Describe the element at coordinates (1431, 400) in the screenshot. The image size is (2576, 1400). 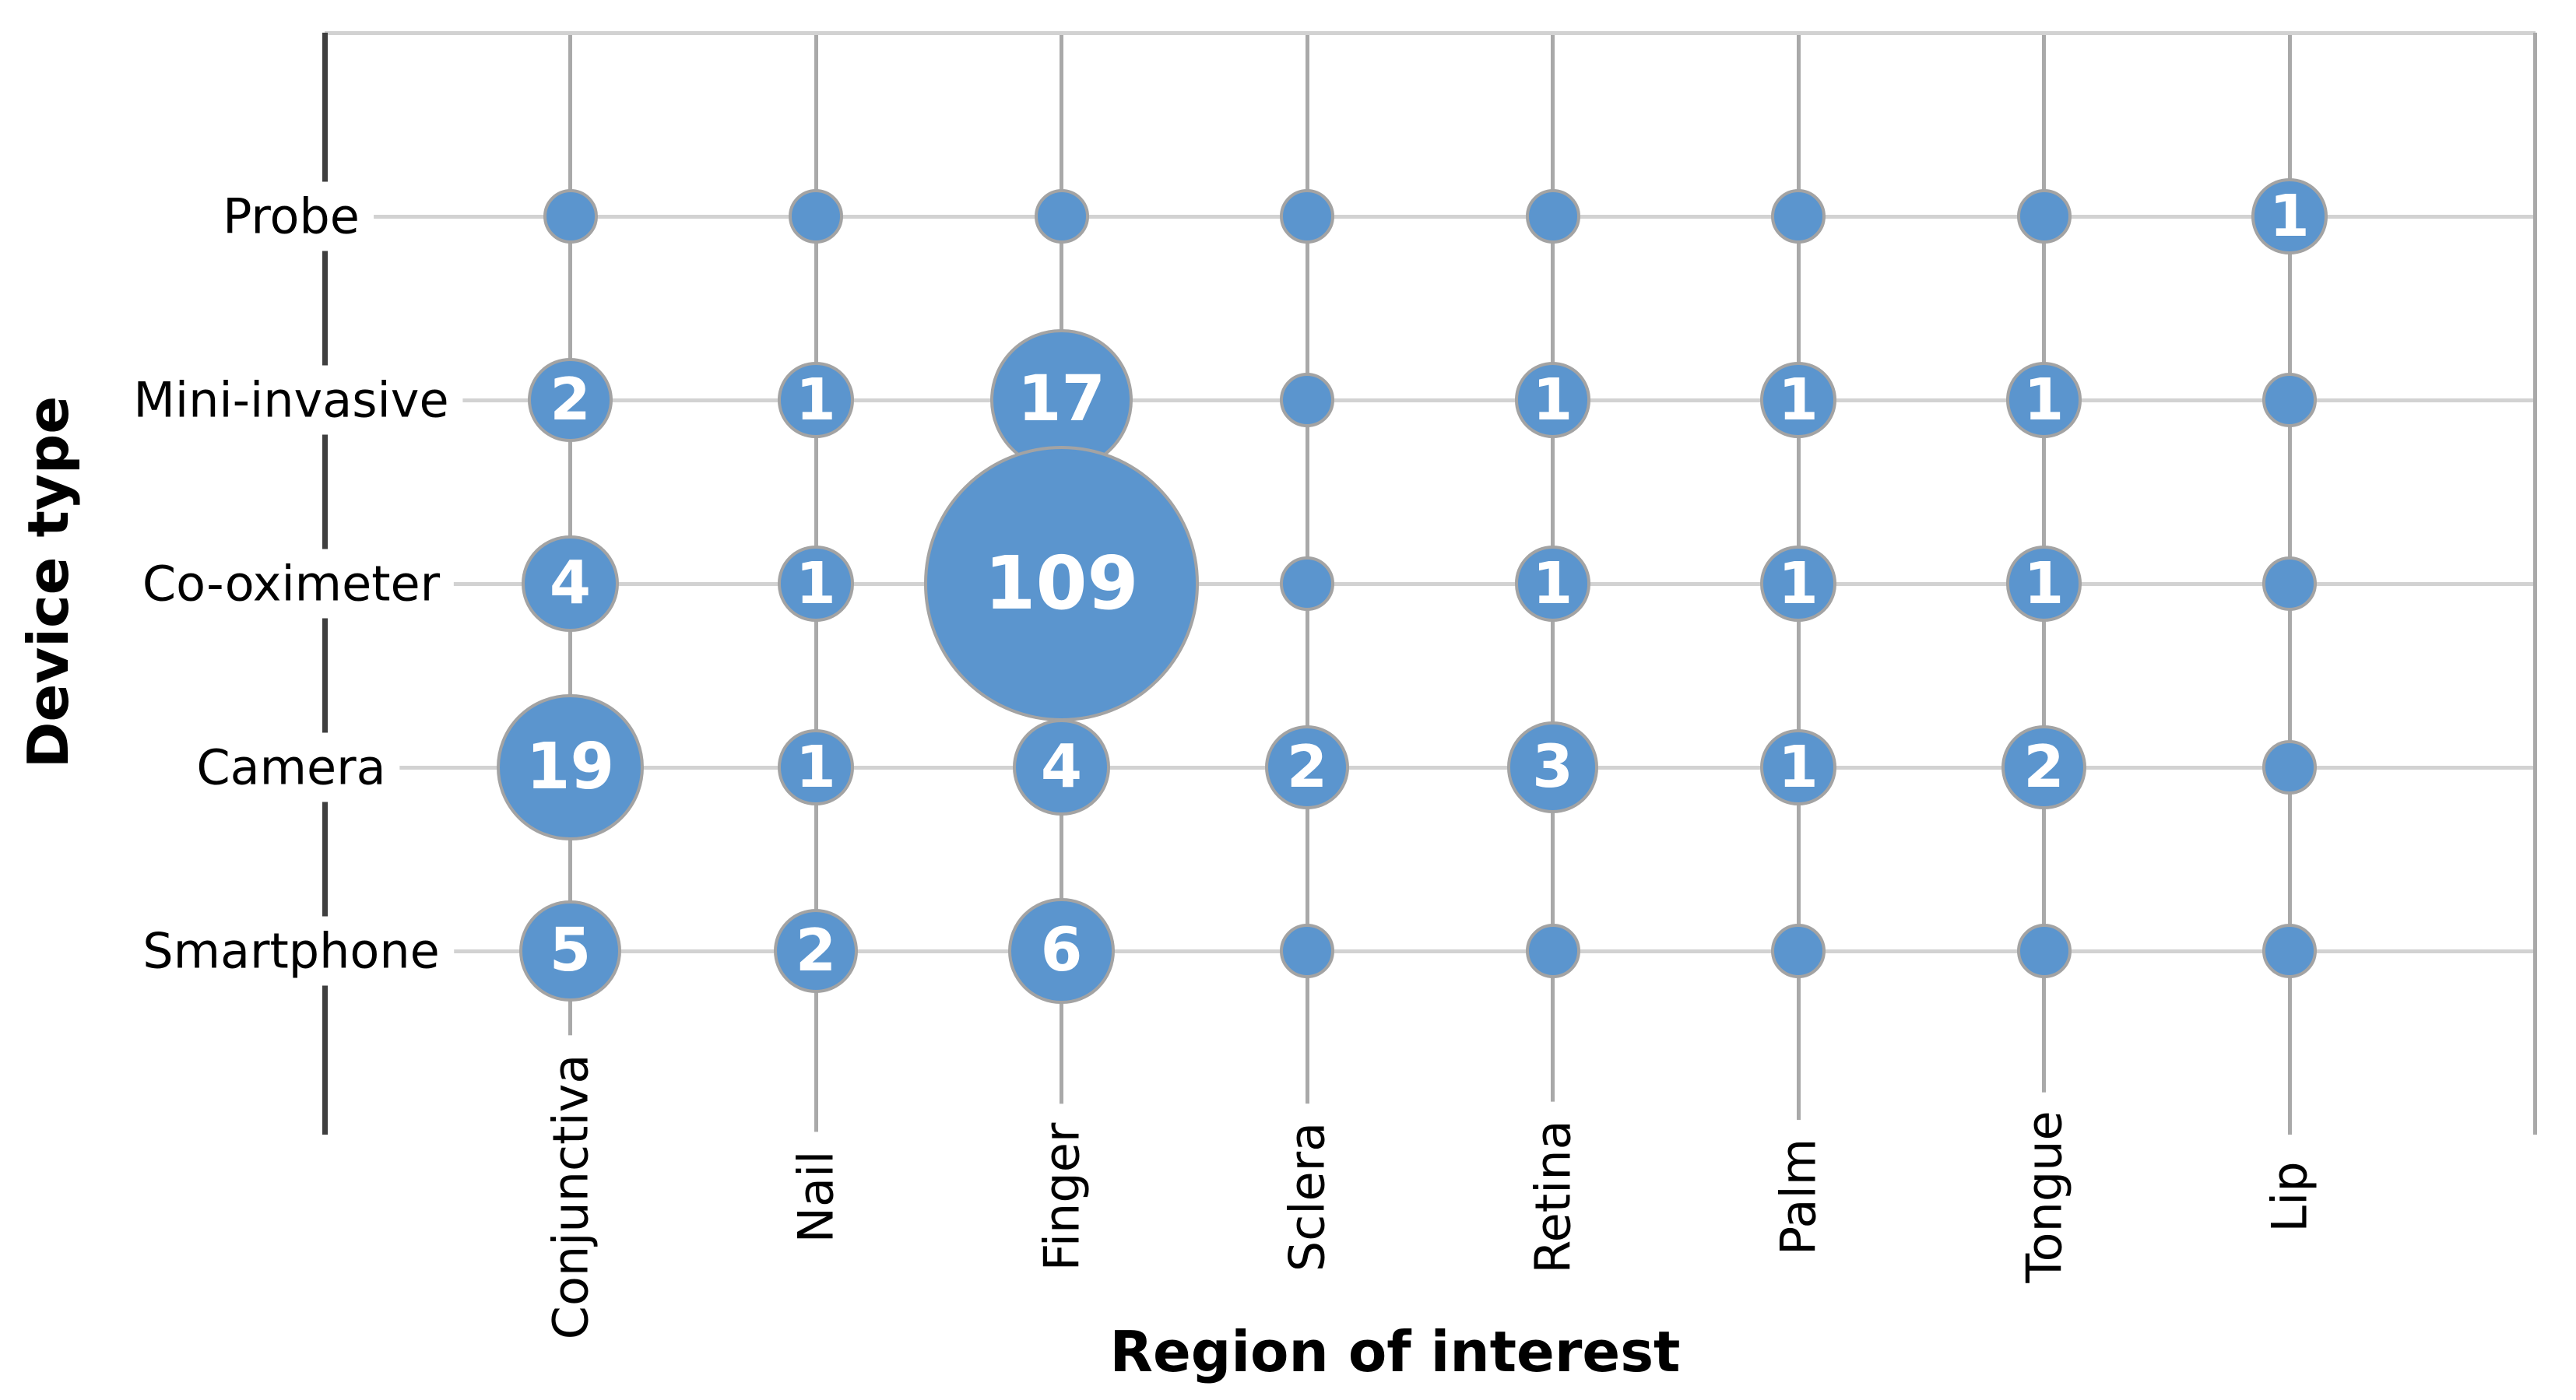
I see `gridline-row-mini-invasive` at that location.